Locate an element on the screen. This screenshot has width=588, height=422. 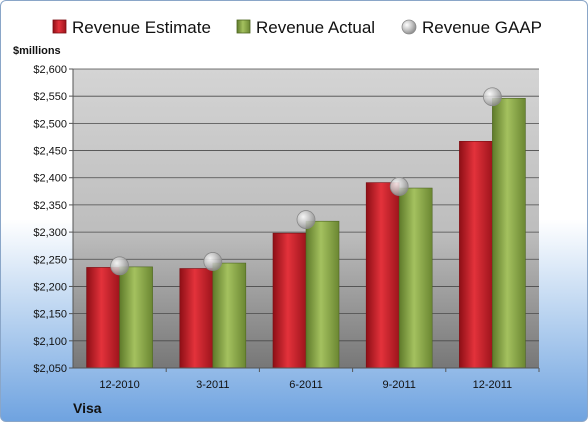
company-label: Visa is located at coordinates (87, 408).